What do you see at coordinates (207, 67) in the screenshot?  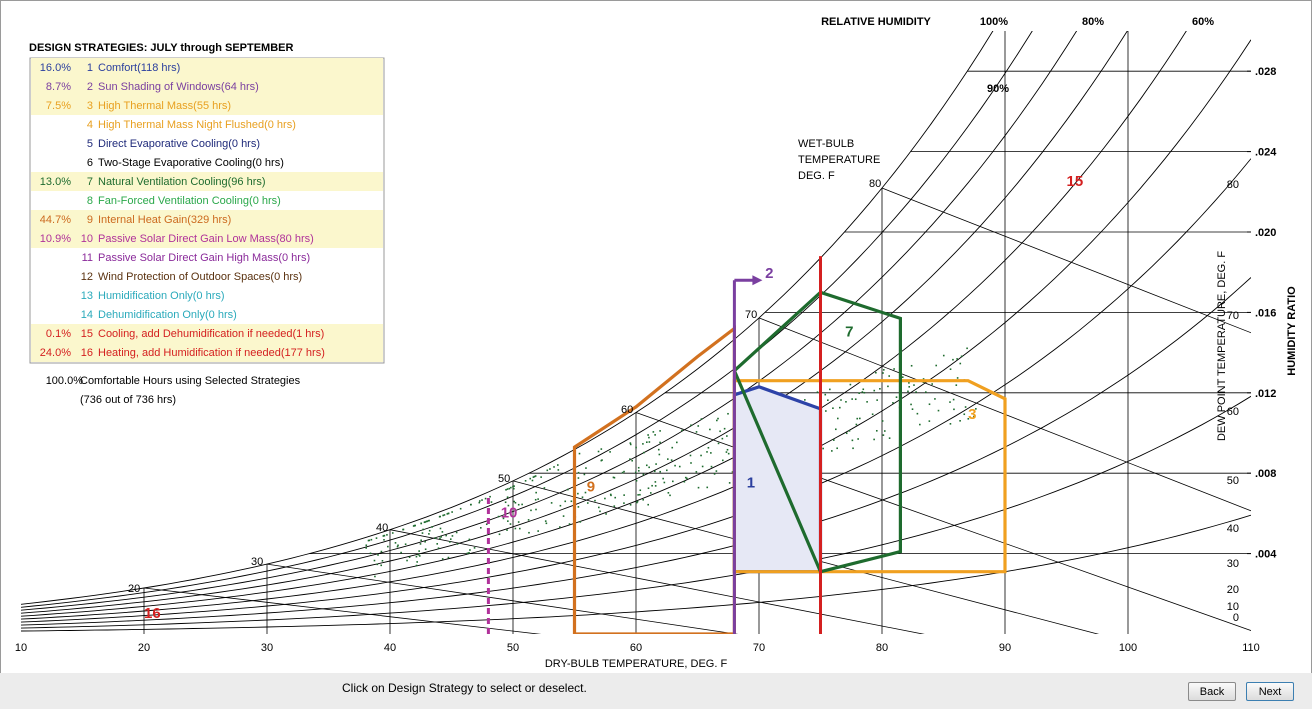 I see `strategy-row-1: 16.0% 1 Comfort(118 hrs)` at bounding box center [207, 67].